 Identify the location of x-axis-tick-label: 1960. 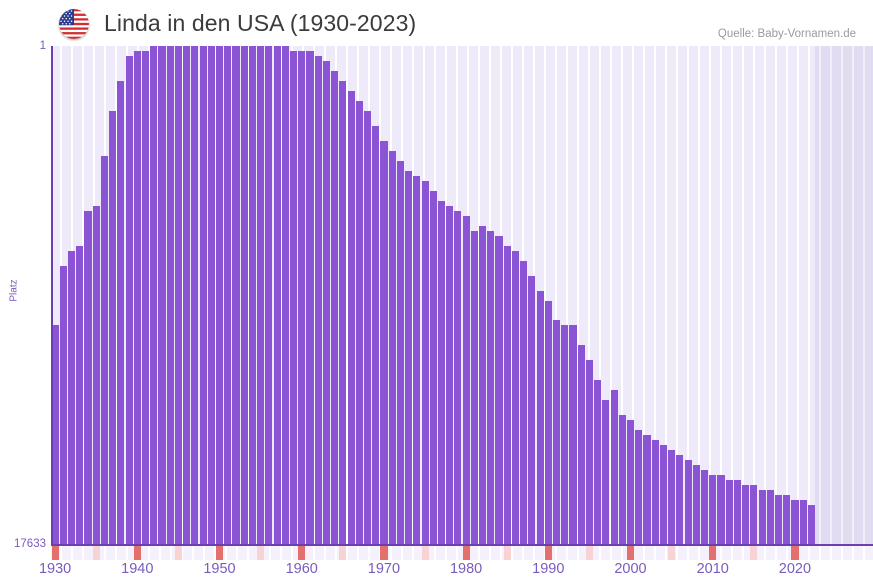
(301, 569).